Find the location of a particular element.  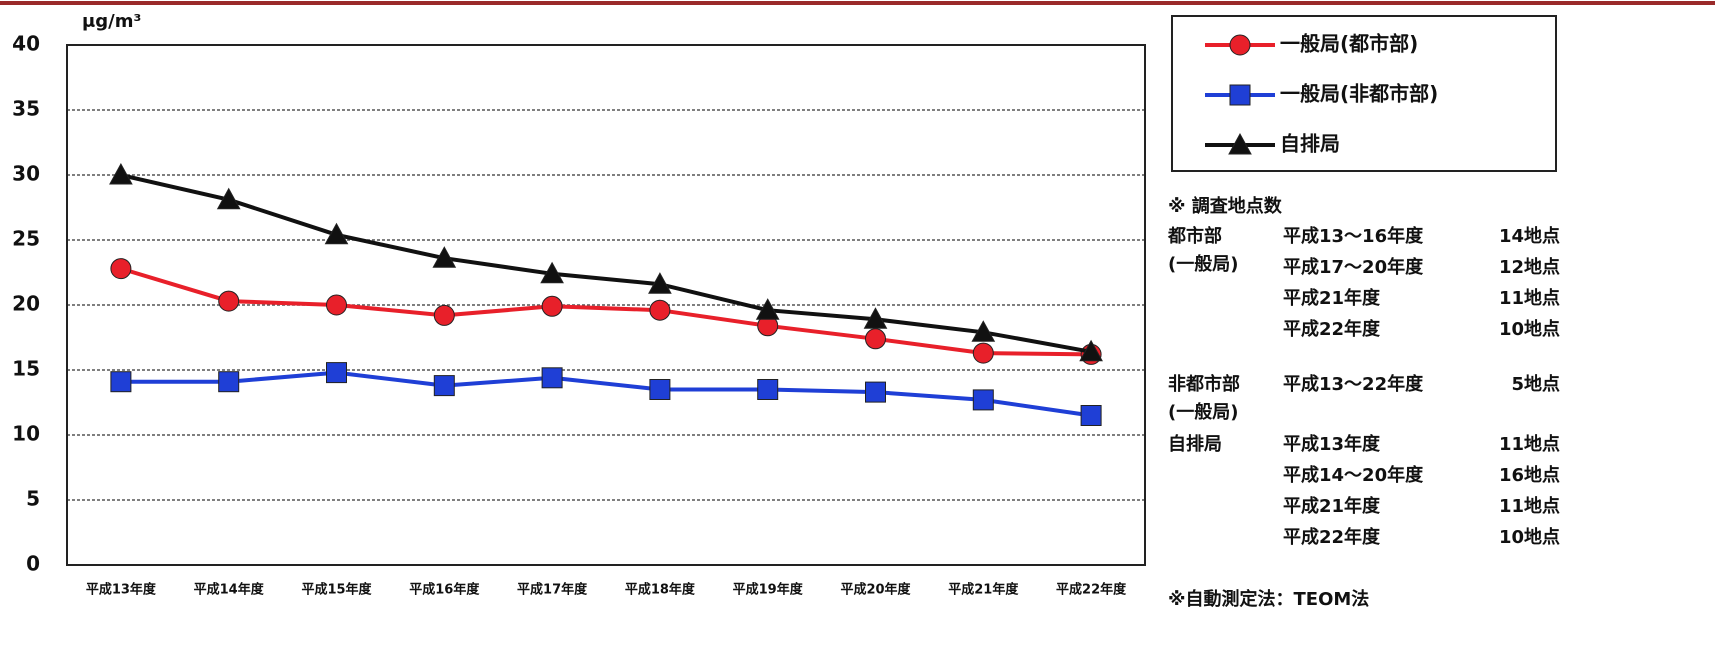

notes-period: 平成13～16年度 is located at coordinates (1353, 236).